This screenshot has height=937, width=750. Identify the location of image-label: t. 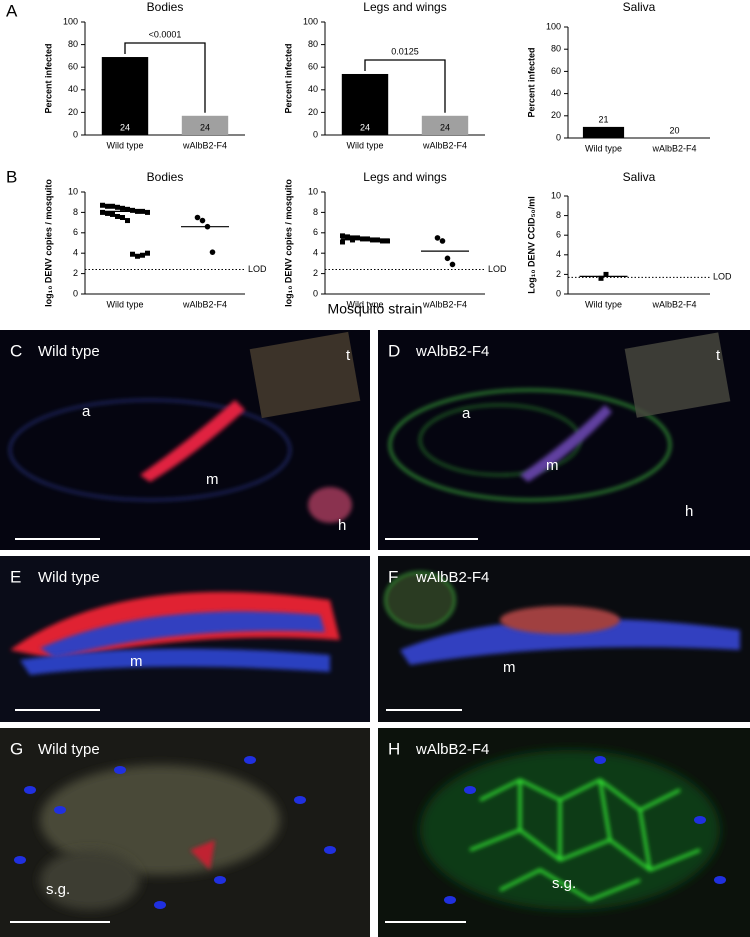
(718, 355).